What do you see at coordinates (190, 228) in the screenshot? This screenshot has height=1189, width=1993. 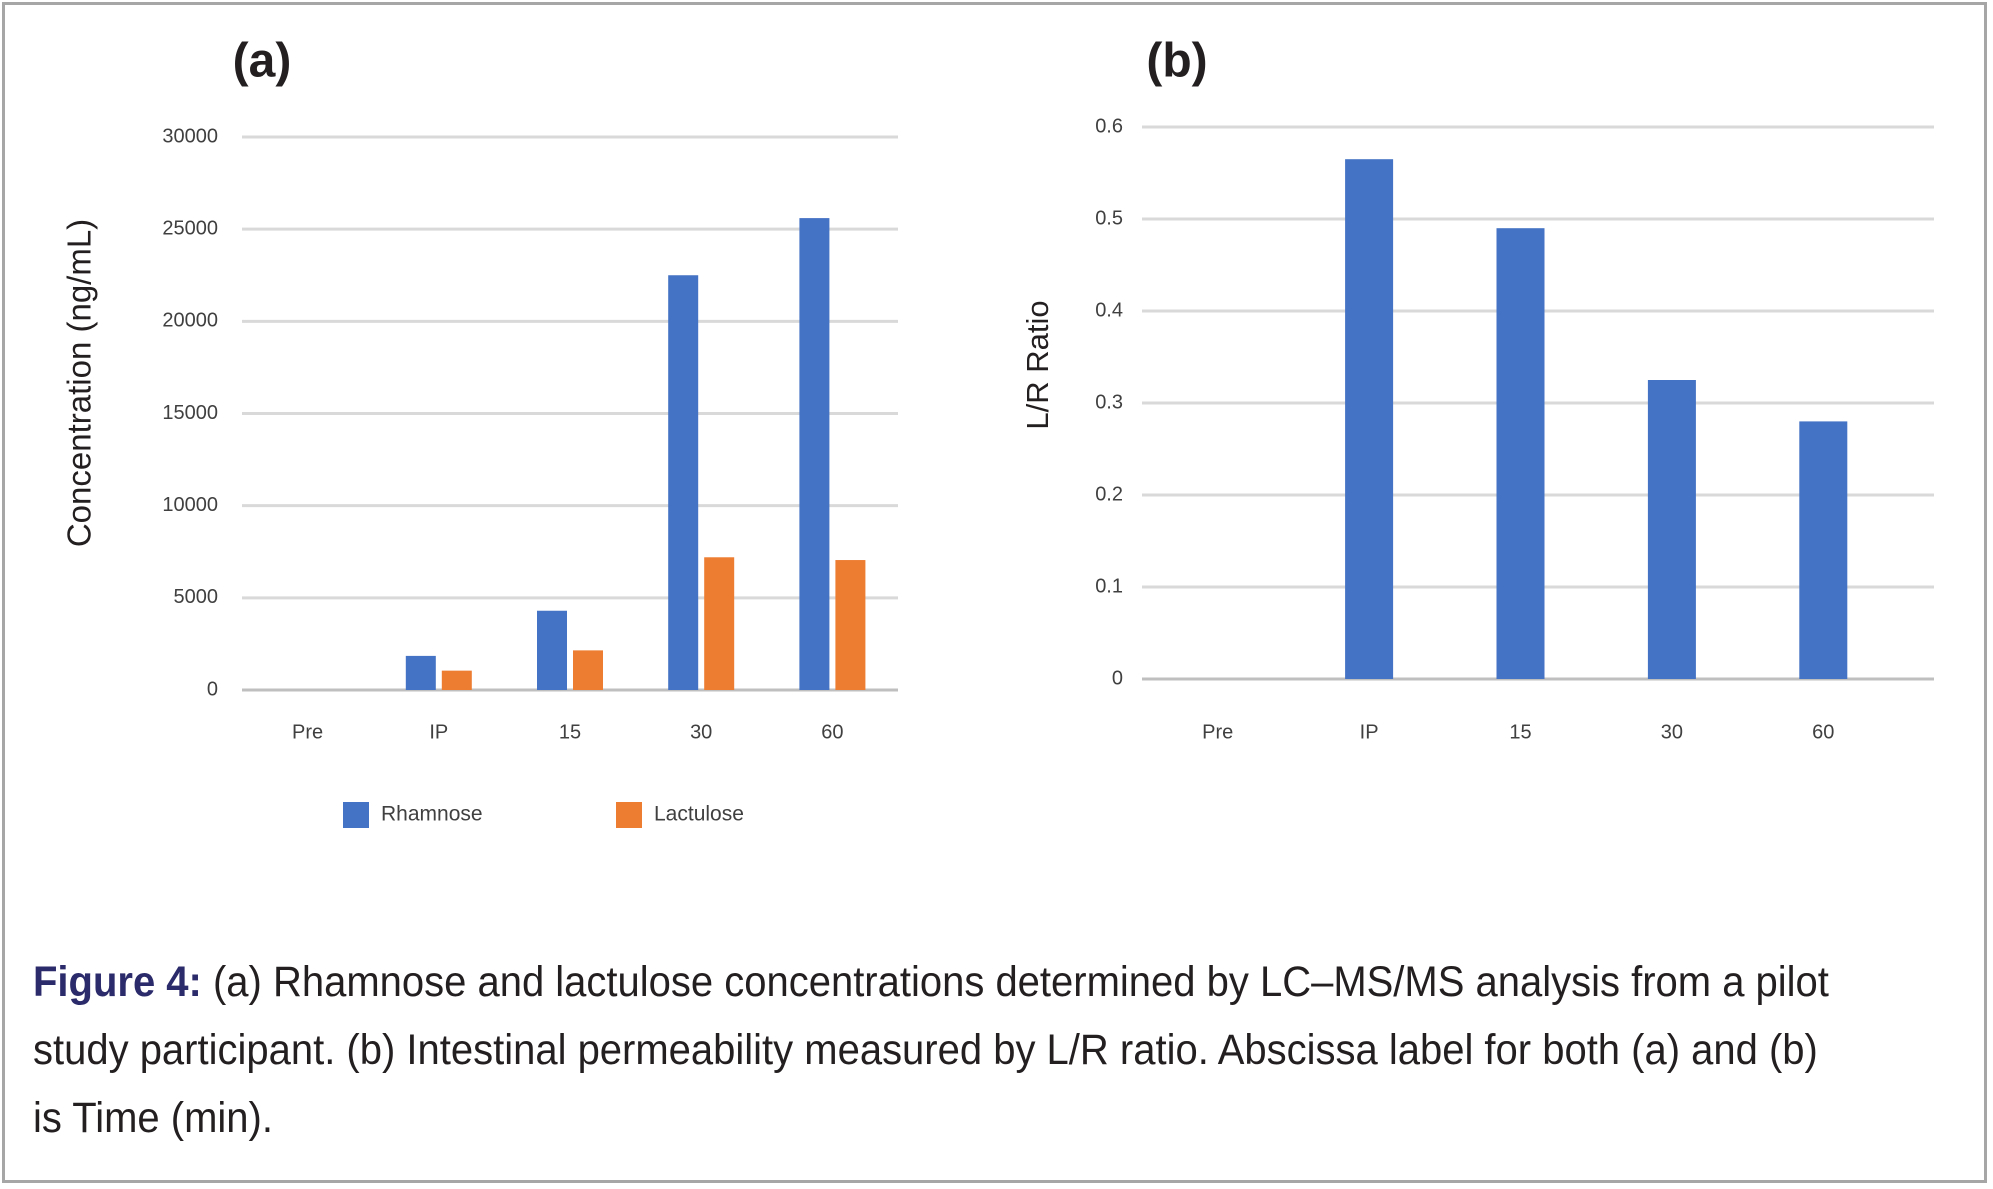 I see `y-tick-label-a: 25000` at bounding box center [190, 228].